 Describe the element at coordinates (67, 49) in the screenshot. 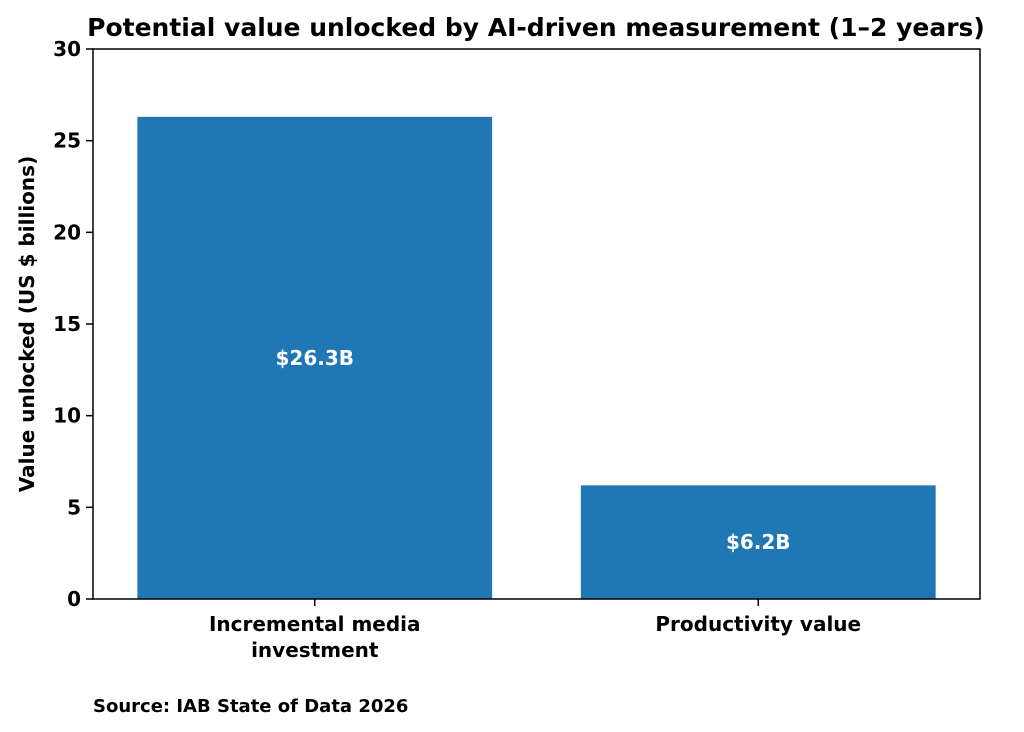

I see `y-tick-label-30: 30` at that location.